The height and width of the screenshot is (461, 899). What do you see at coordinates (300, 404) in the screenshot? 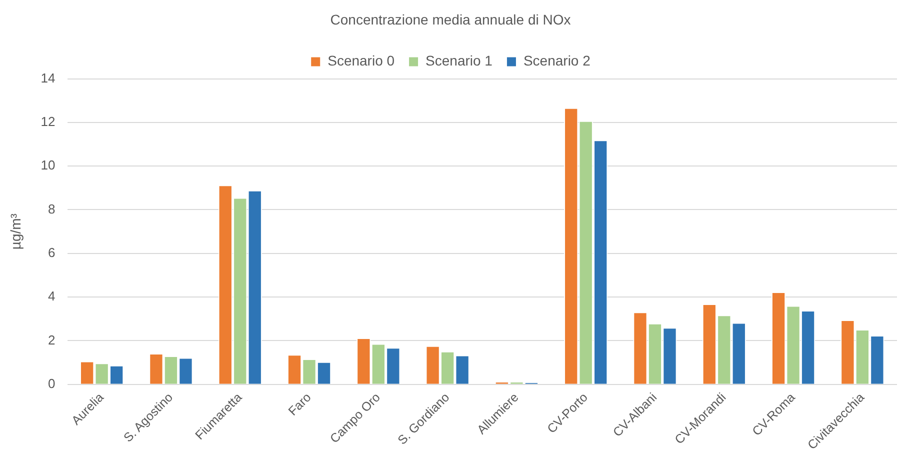
I see `x-tick-label: Faro` at bounding box center [300, 404].